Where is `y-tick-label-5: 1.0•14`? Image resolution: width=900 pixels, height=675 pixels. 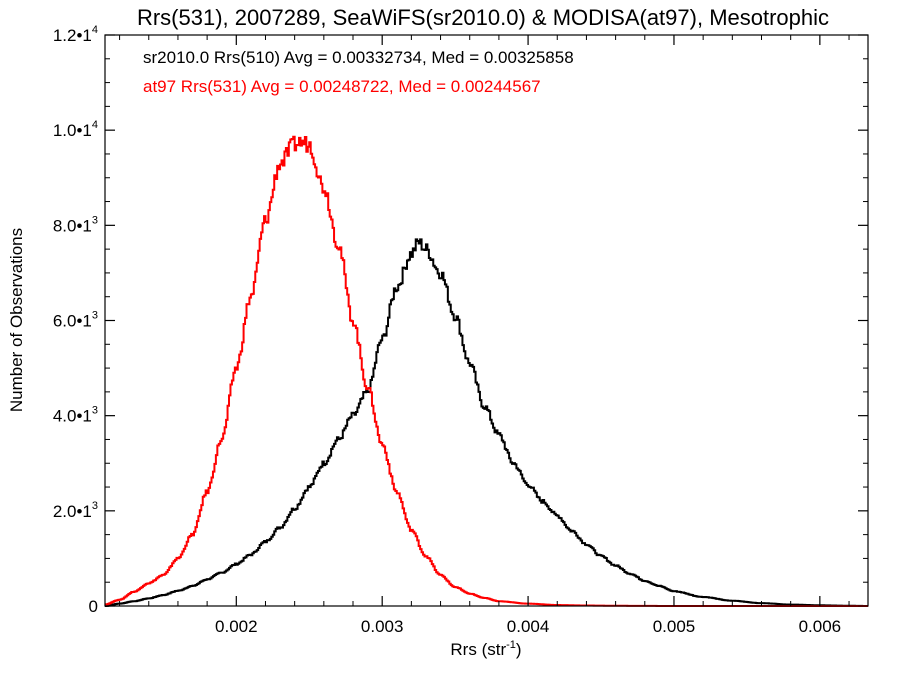
y-tick-label-5: 1.0•14 is located at coordinates (75, 129).